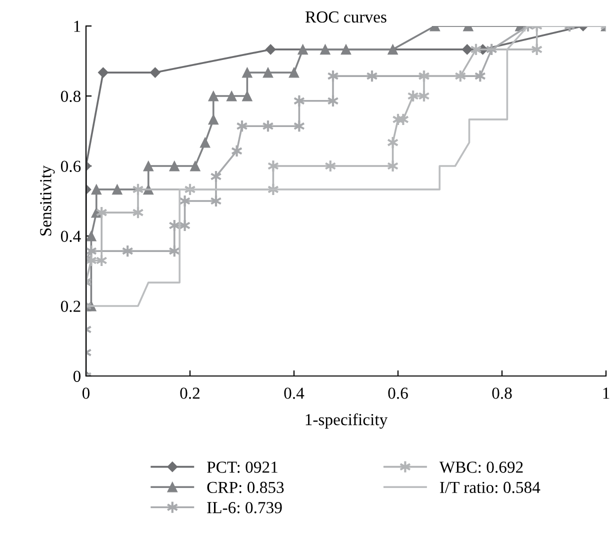 This screenshot has height=537, width=613. What do you see at coordinates (606, 393) in the screenshot?
I see `x-tick-label: 1` at bounding box center [606, 393].